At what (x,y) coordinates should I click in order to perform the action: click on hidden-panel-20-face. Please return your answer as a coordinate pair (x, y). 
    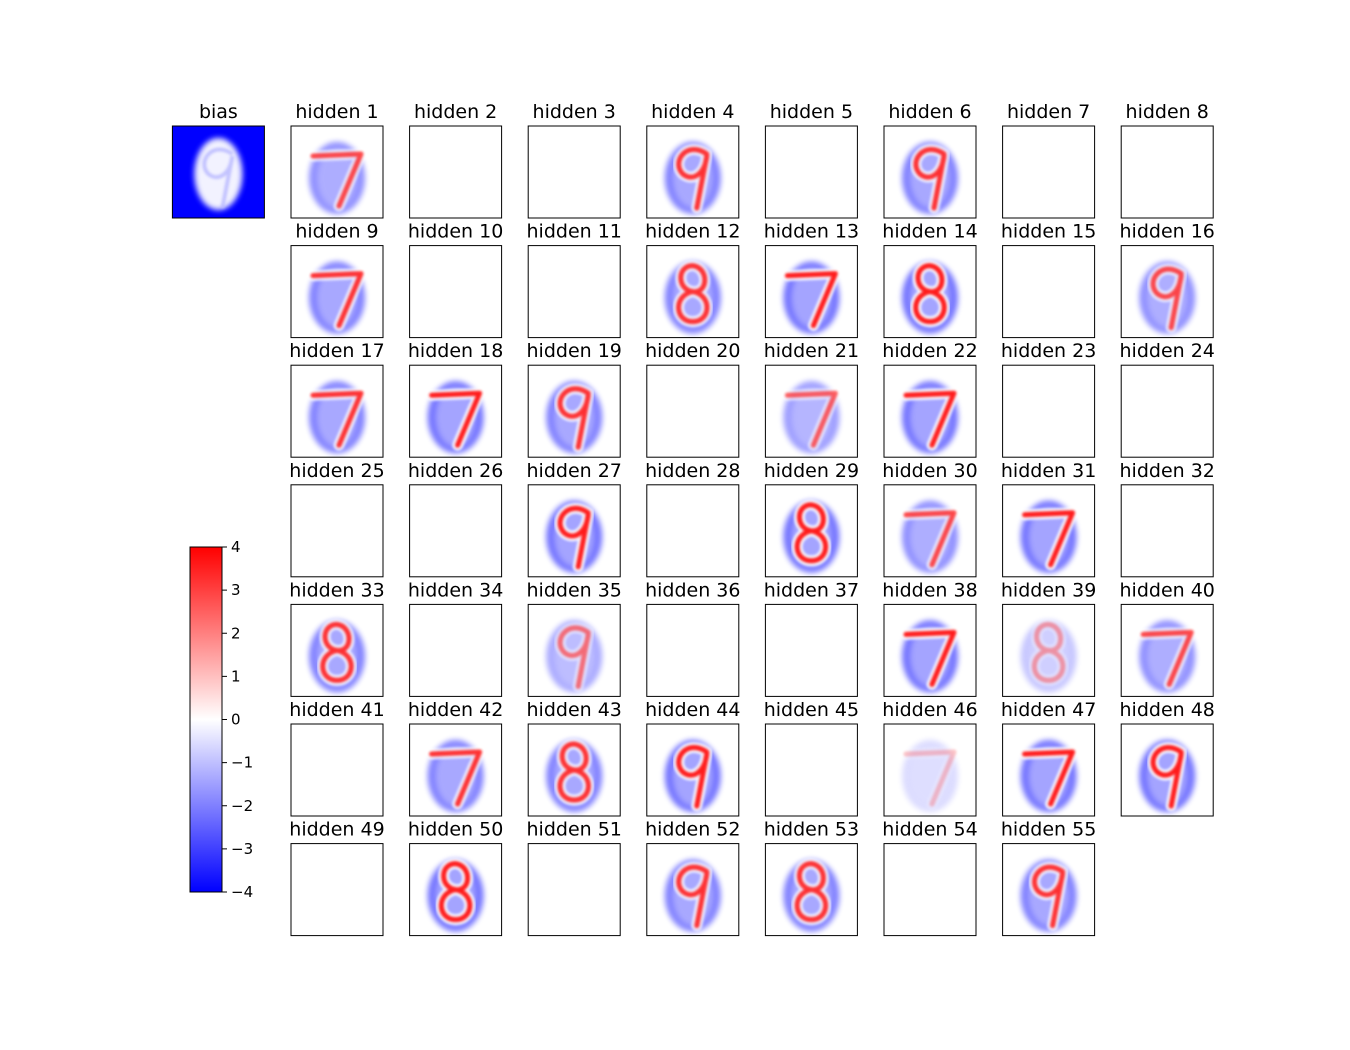
    Looking at the image, I should click on (692, 411).